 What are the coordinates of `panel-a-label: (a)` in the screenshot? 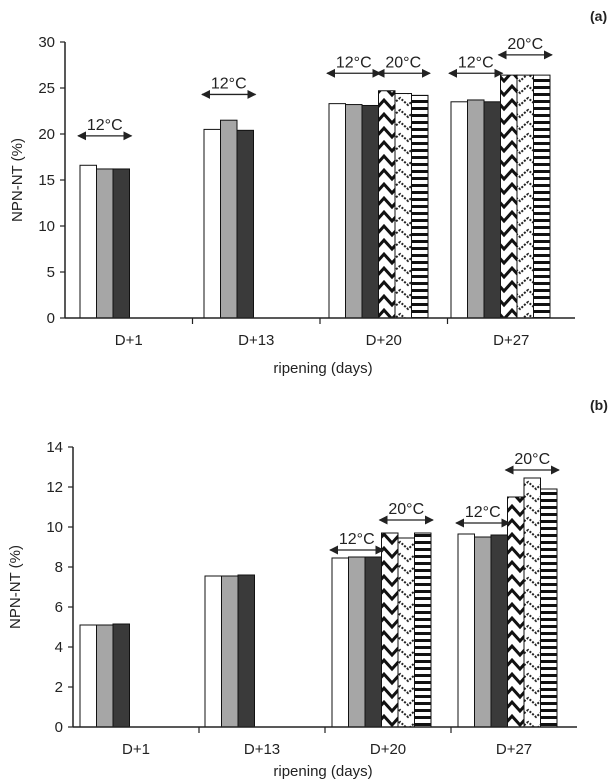 It's located at (598, 16).